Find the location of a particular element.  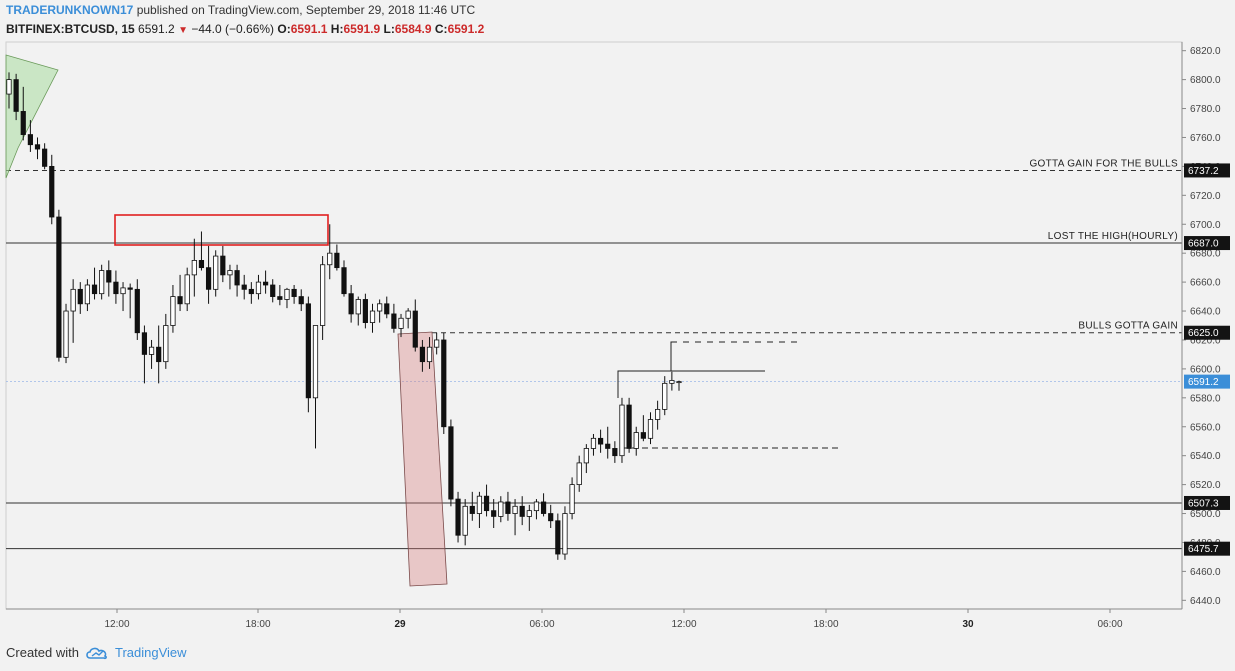

y-tick-label: 6660.0 is located at coordinates (1205, 283).